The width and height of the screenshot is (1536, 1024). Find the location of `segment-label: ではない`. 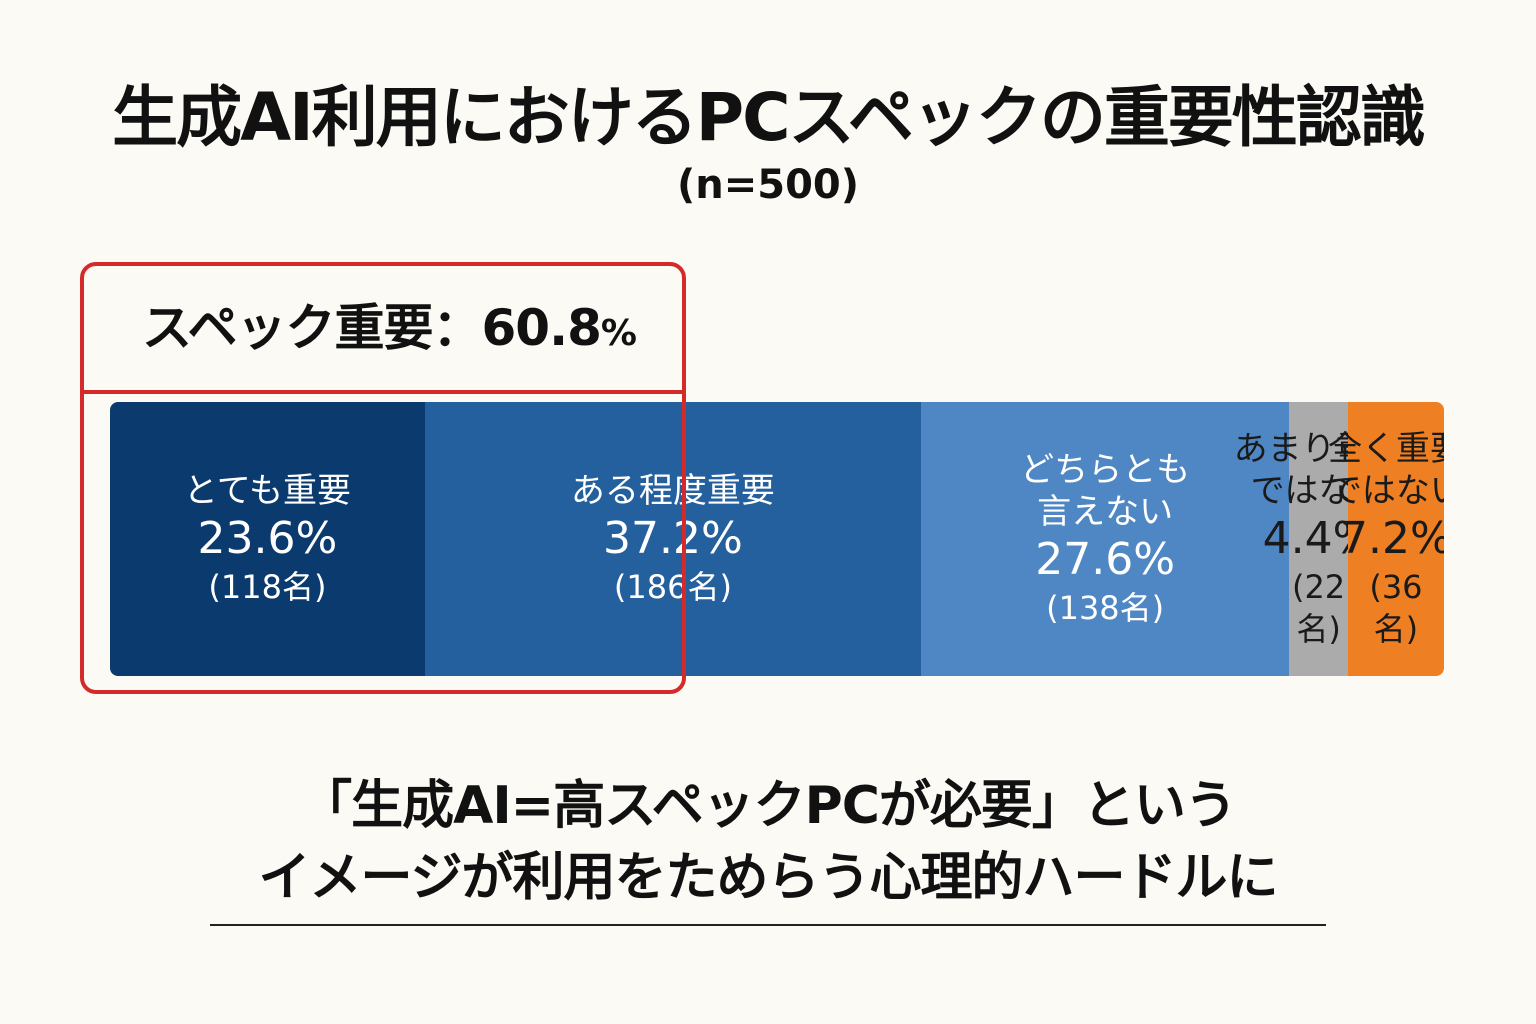

segment-label: ではない is located at coordinates (1385, 491).